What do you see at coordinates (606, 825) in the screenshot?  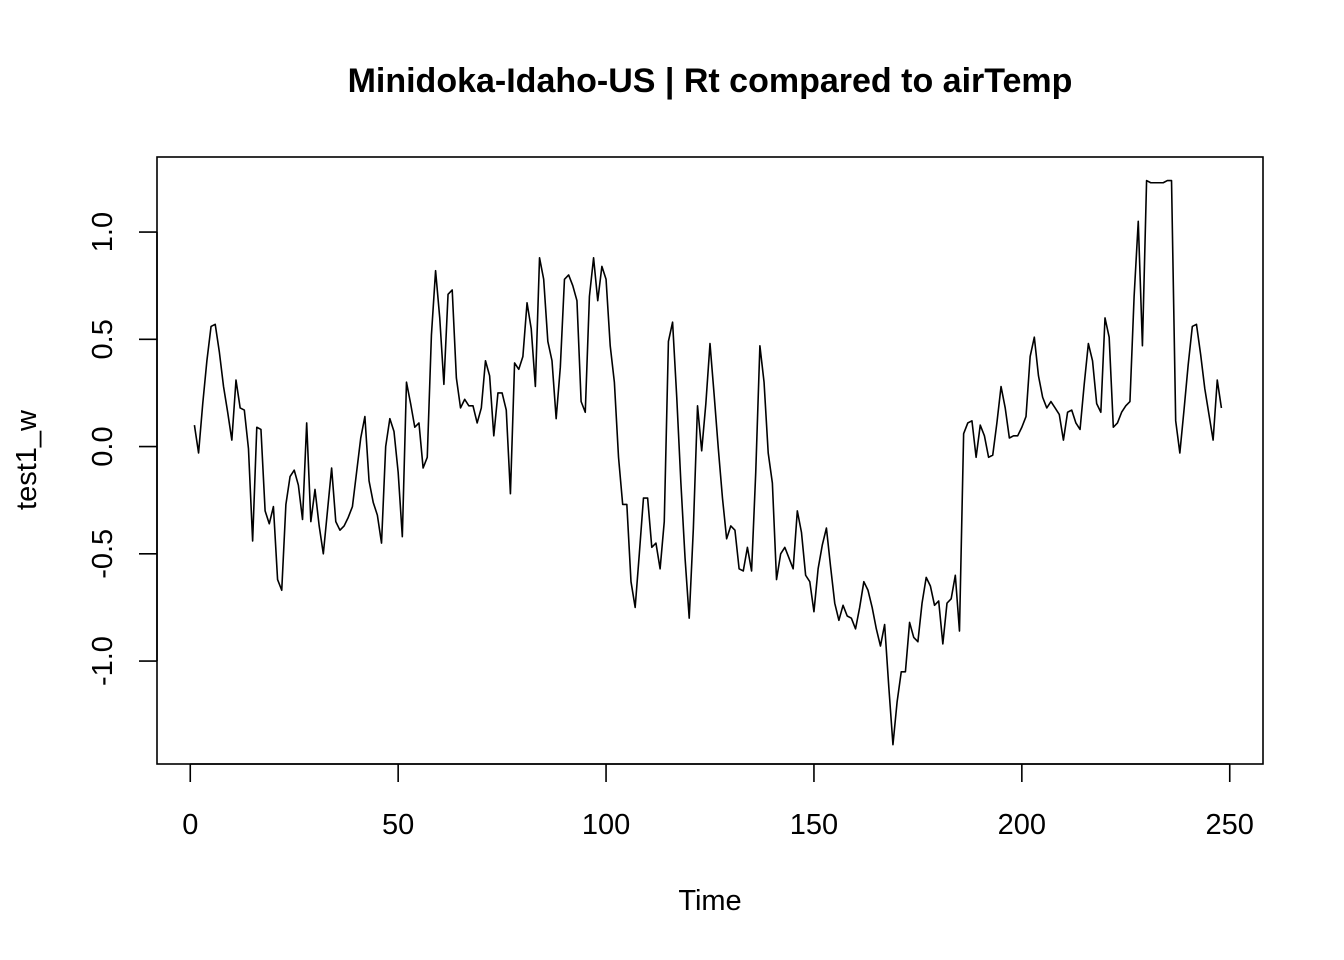 I see `x-tick-label: 100` at bounding box center [606, 825].